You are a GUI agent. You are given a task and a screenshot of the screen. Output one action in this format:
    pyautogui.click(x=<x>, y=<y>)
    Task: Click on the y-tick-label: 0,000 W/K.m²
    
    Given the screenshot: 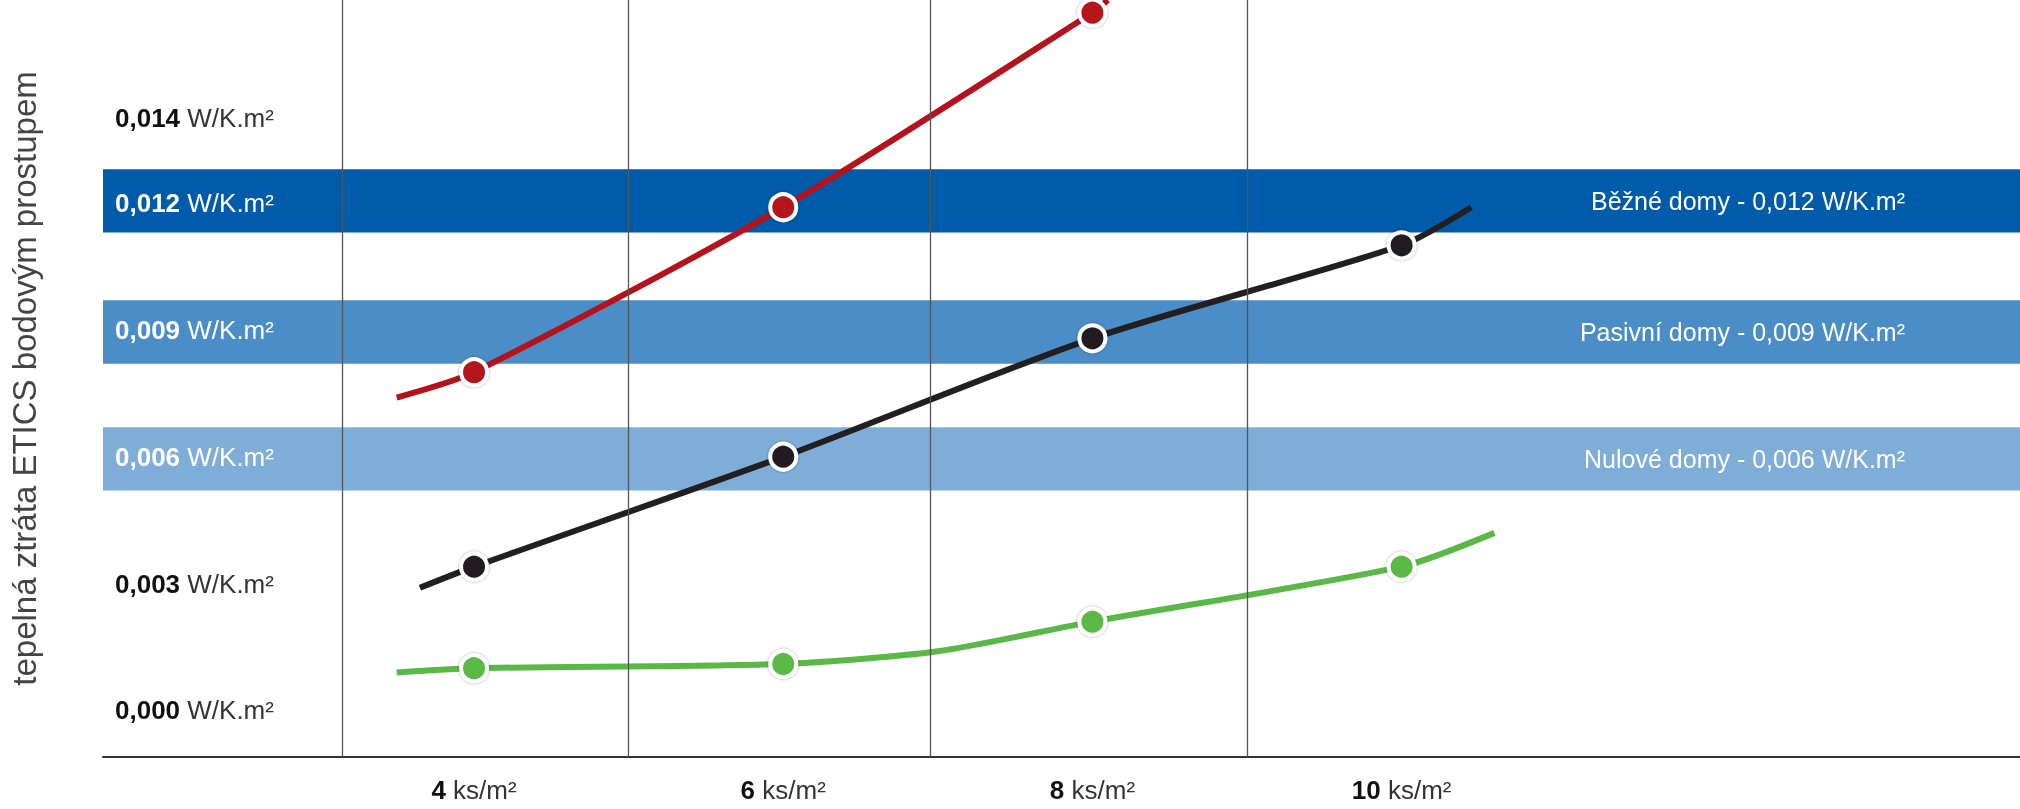 What is the action you would take?
    pyautogui.click(x=195, y=710)
    